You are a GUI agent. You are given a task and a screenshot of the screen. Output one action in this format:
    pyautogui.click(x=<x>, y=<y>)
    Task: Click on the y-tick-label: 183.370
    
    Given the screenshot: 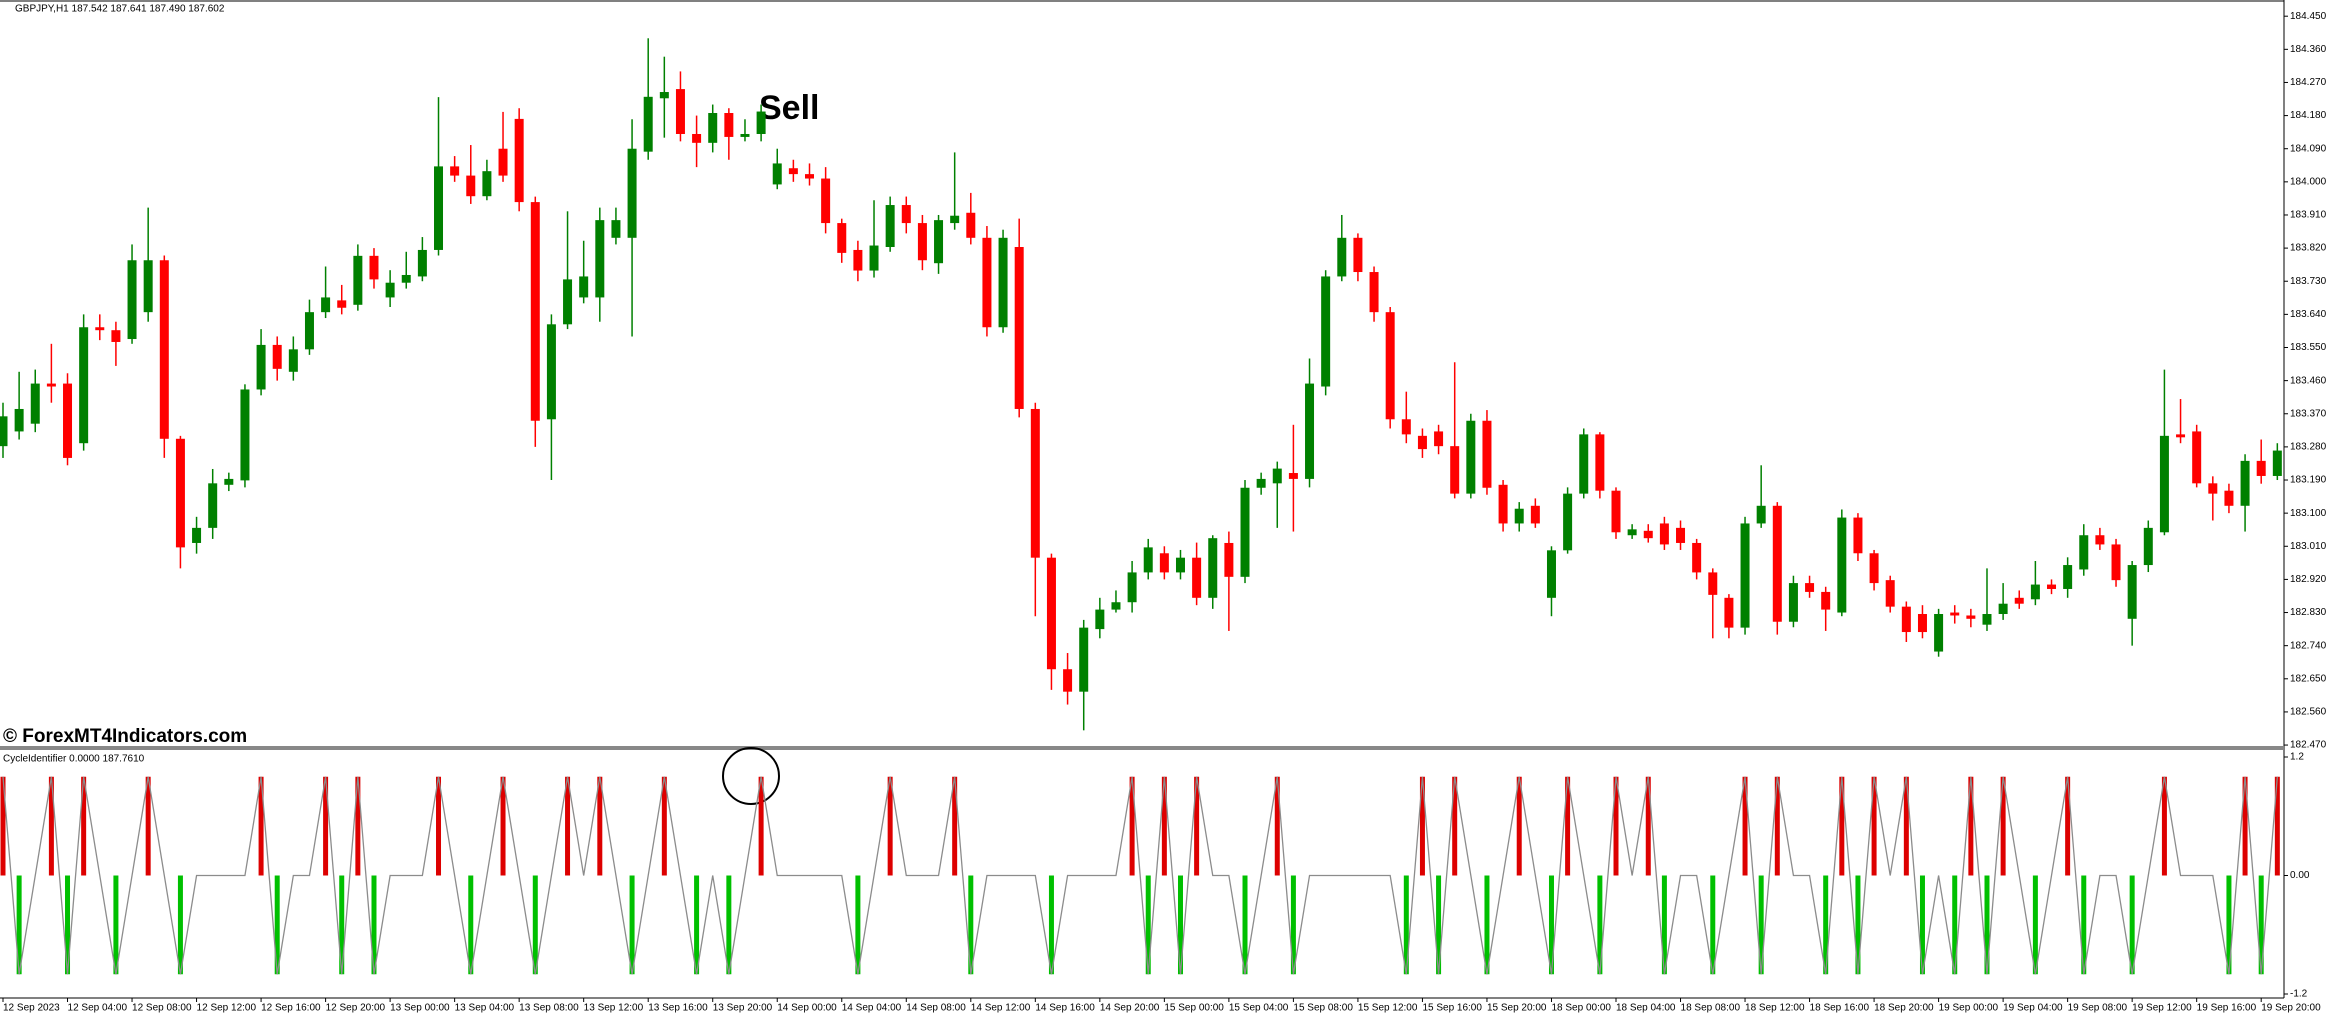 What is the action you would take?
    pyautogui.click(x=2308, y=413)
    